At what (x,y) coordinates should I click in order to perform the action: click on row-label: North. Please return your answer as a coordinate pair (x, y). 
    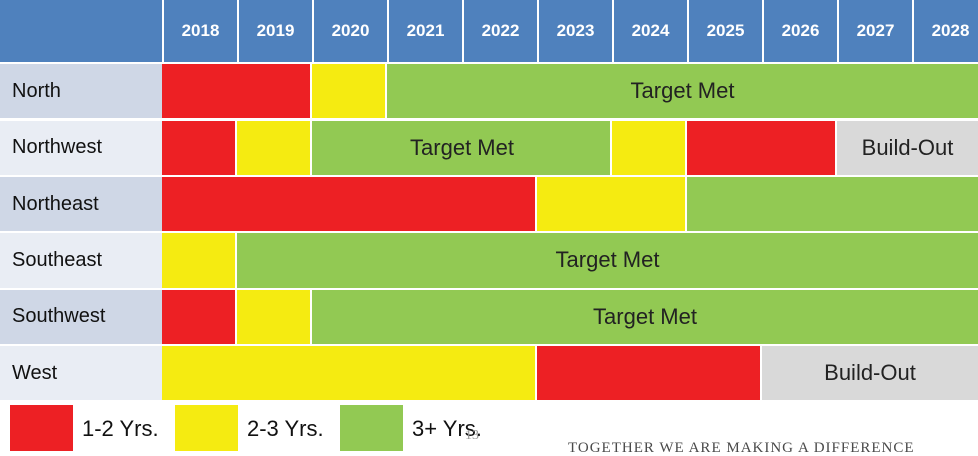
    Looking at the image, I should click on (81, 91).